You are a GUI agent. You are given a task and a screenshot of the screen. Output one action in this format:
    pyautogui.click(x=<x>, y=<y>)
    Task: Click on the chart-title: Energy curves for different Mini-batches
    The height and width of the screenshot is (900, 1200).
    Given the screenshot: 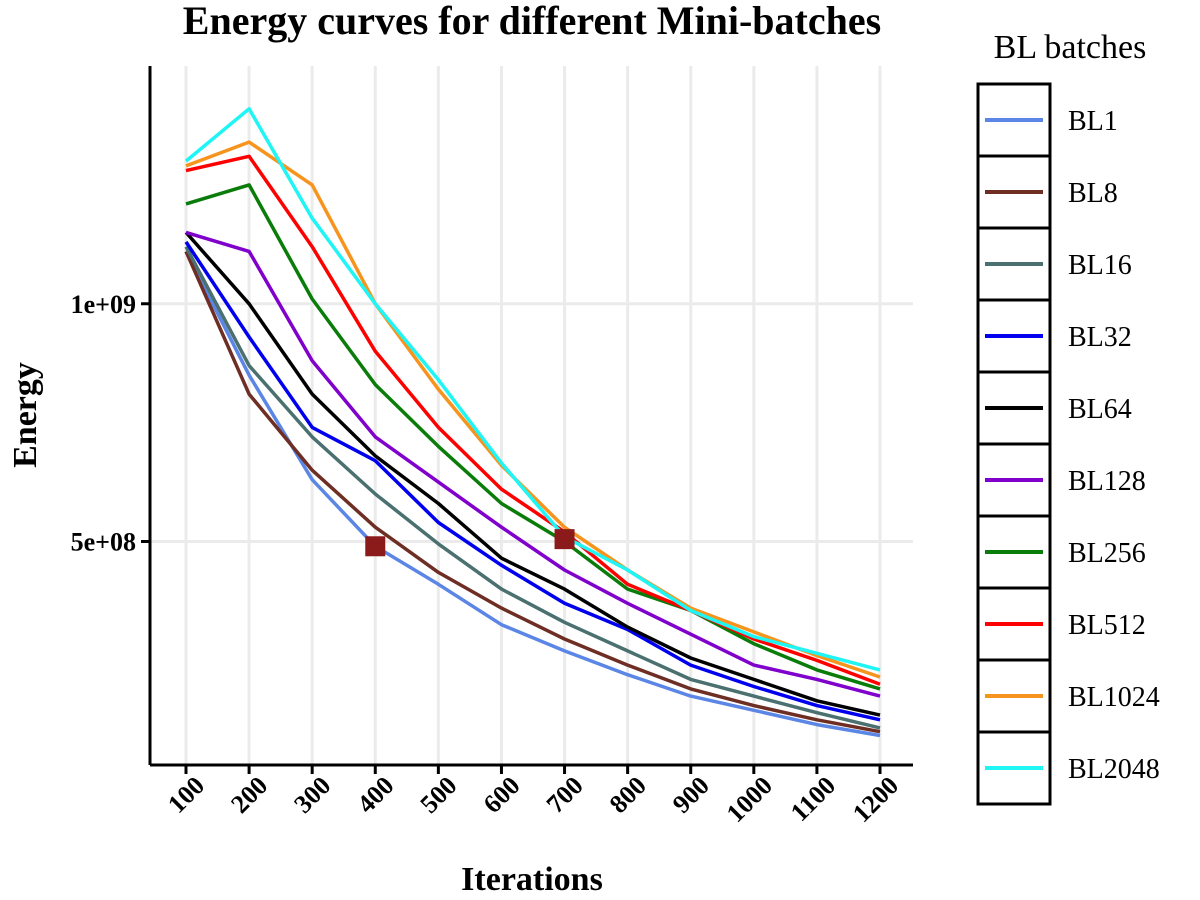 What is the action you would take?
    pyautogui.click(x=532, y=21)
    